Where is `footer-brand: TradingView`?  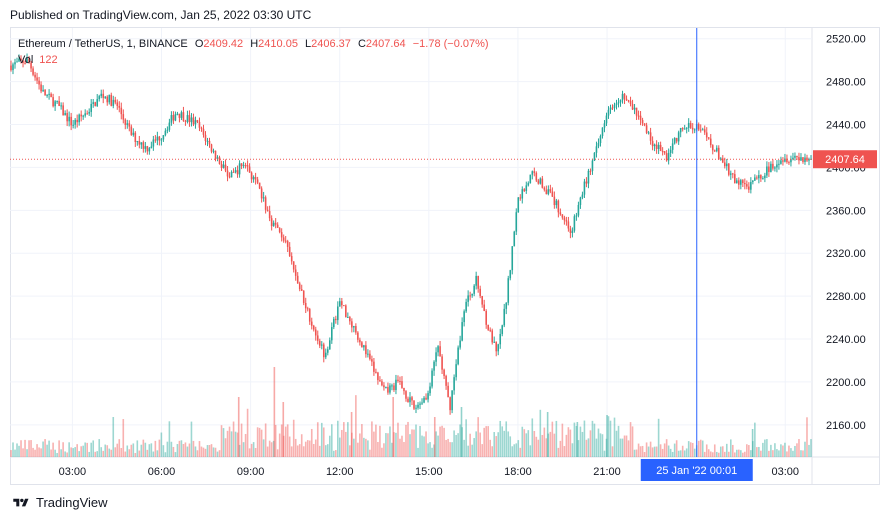 footer-brand: TradingView is located at coordinates (72, 502).